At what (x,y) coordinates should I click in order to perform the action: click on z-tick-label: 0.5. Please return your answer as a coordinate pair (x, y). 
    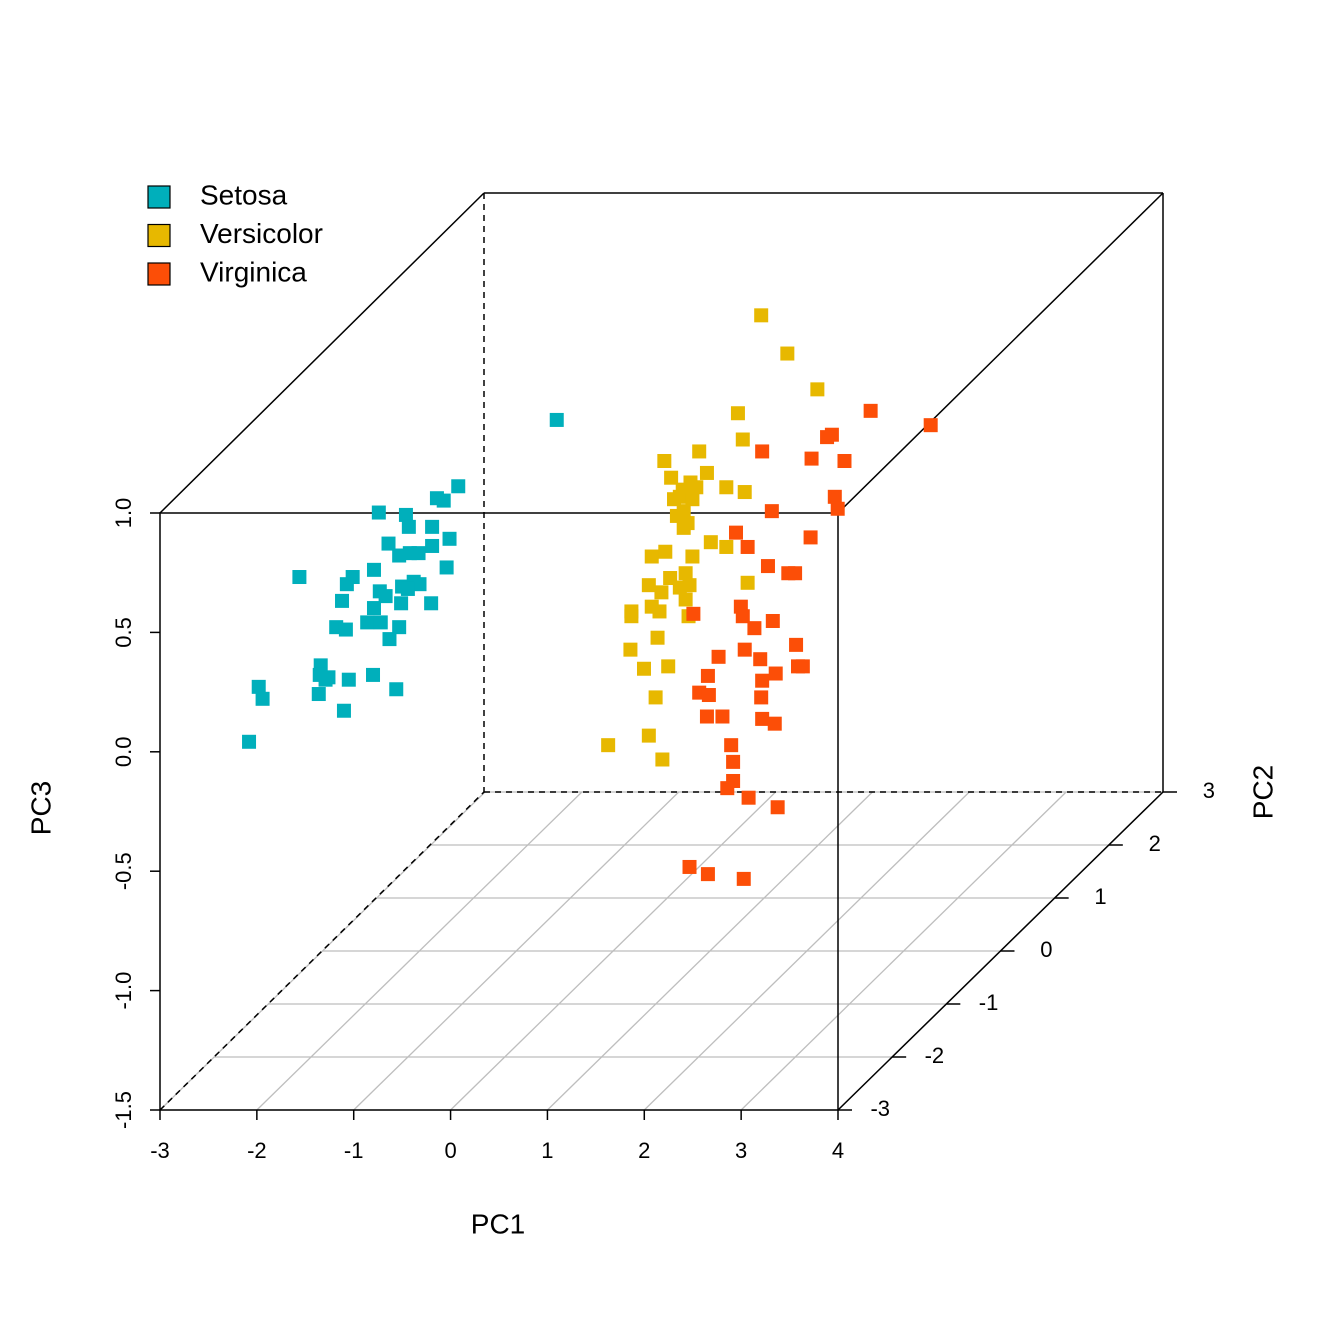
    Looking at the image, I should click on (123, 632).